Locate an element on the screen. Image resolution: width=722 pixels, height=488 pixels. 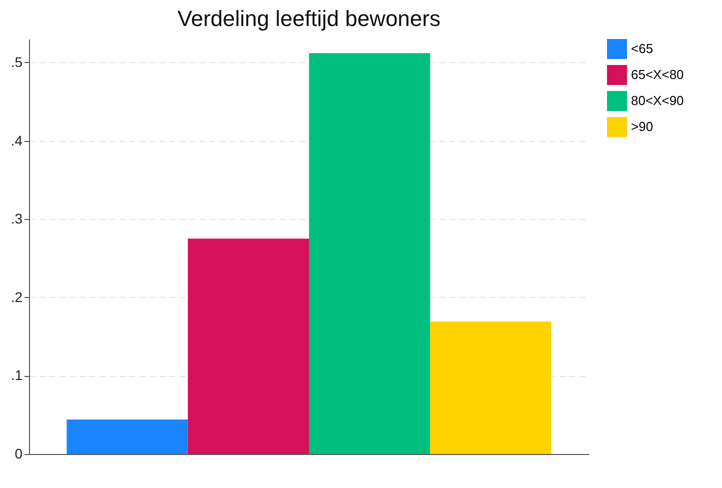
legend-label: <65 is located at coordinates (642, 48).